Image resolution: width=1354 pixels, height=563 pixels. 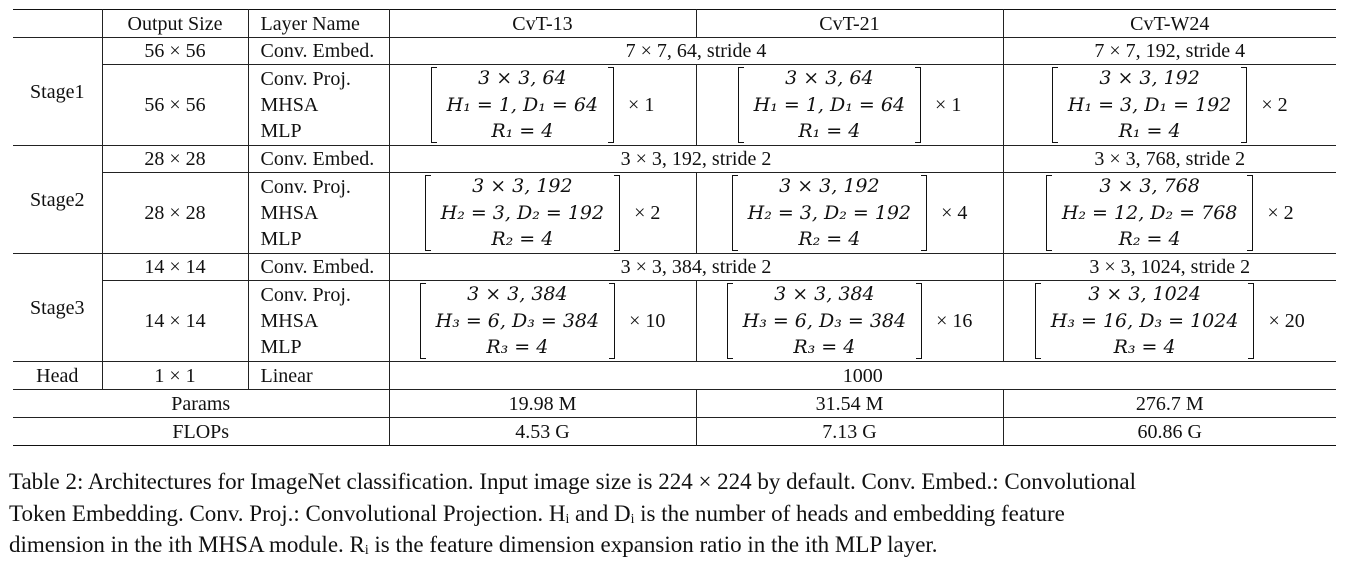 I want to click on stage2-layer-names: Conv. Proj. MHSA MLP, so click(x=318, y=213).